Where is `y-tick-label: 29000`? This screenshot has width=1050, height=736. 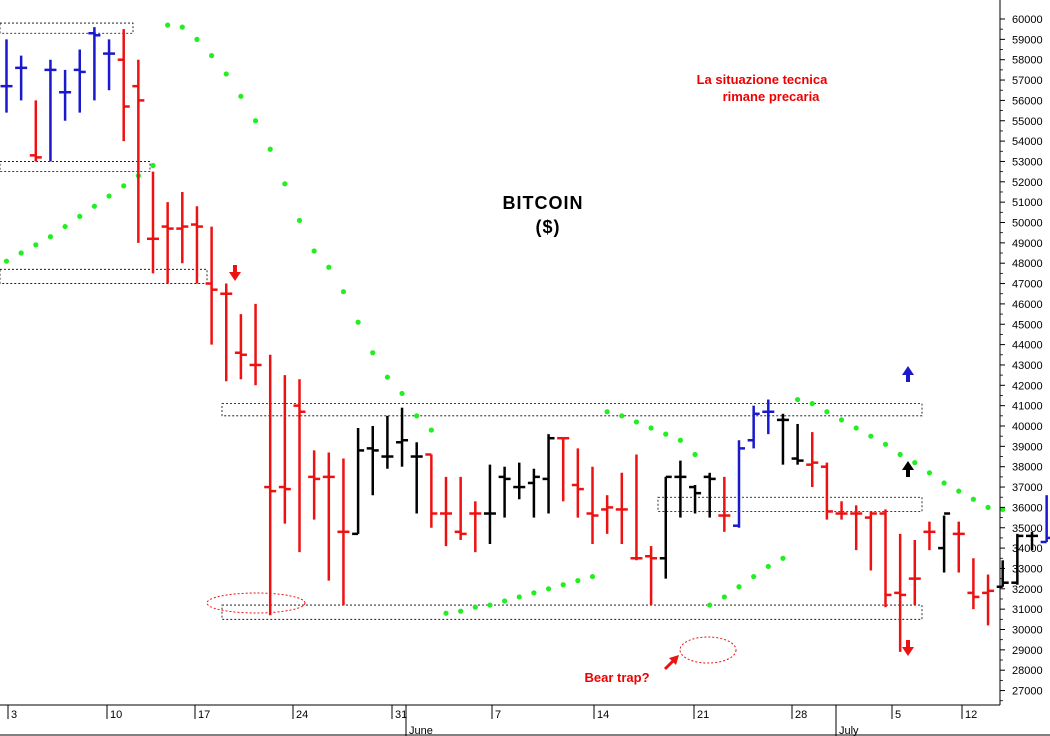
y-tick-label: 29000 is located at coordinates (1027, 651).